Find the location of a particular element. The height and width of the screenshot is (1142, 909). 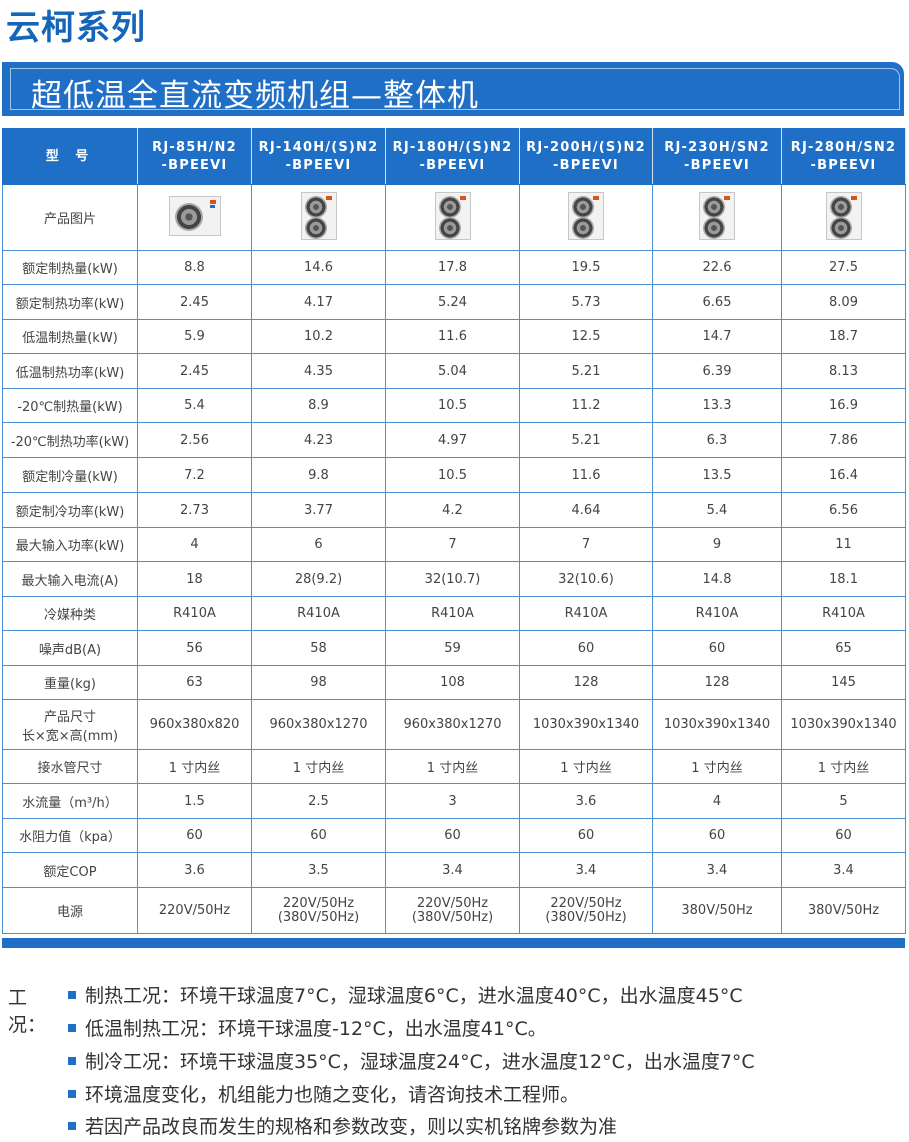

spec-value-cell: 2.73 is located at coordinates (194, 510).